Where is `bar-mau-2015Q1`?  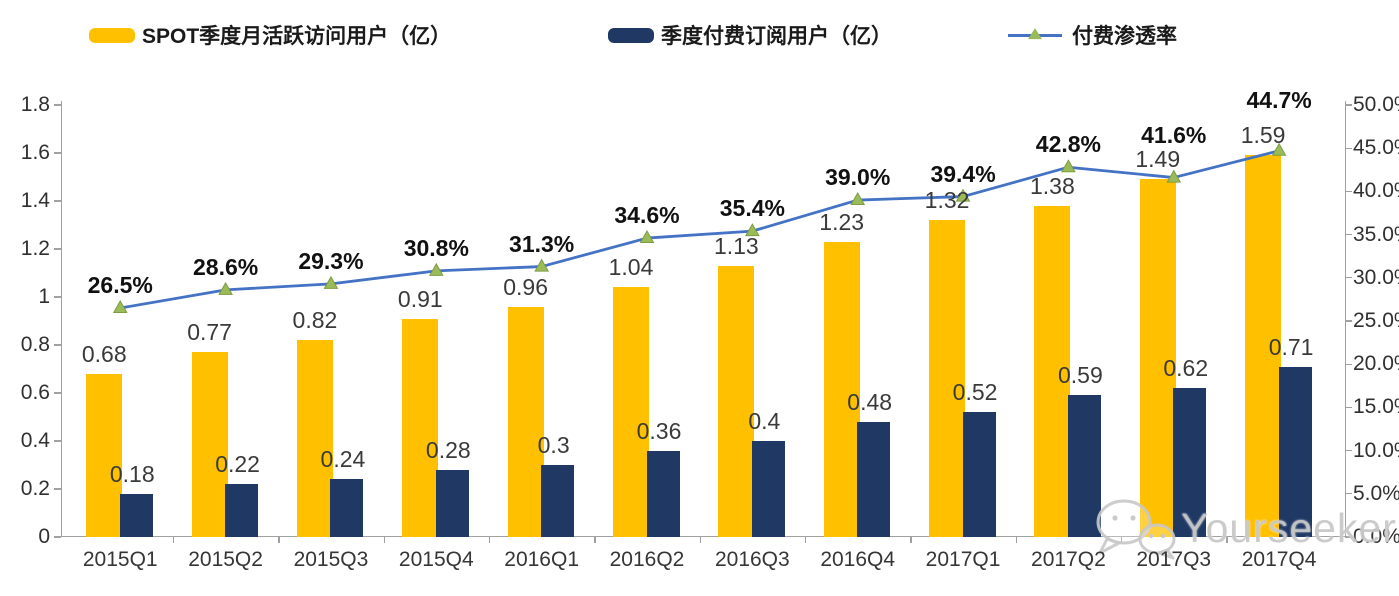
bar-mau-2015Q1 is located at coordinates (104, 455).